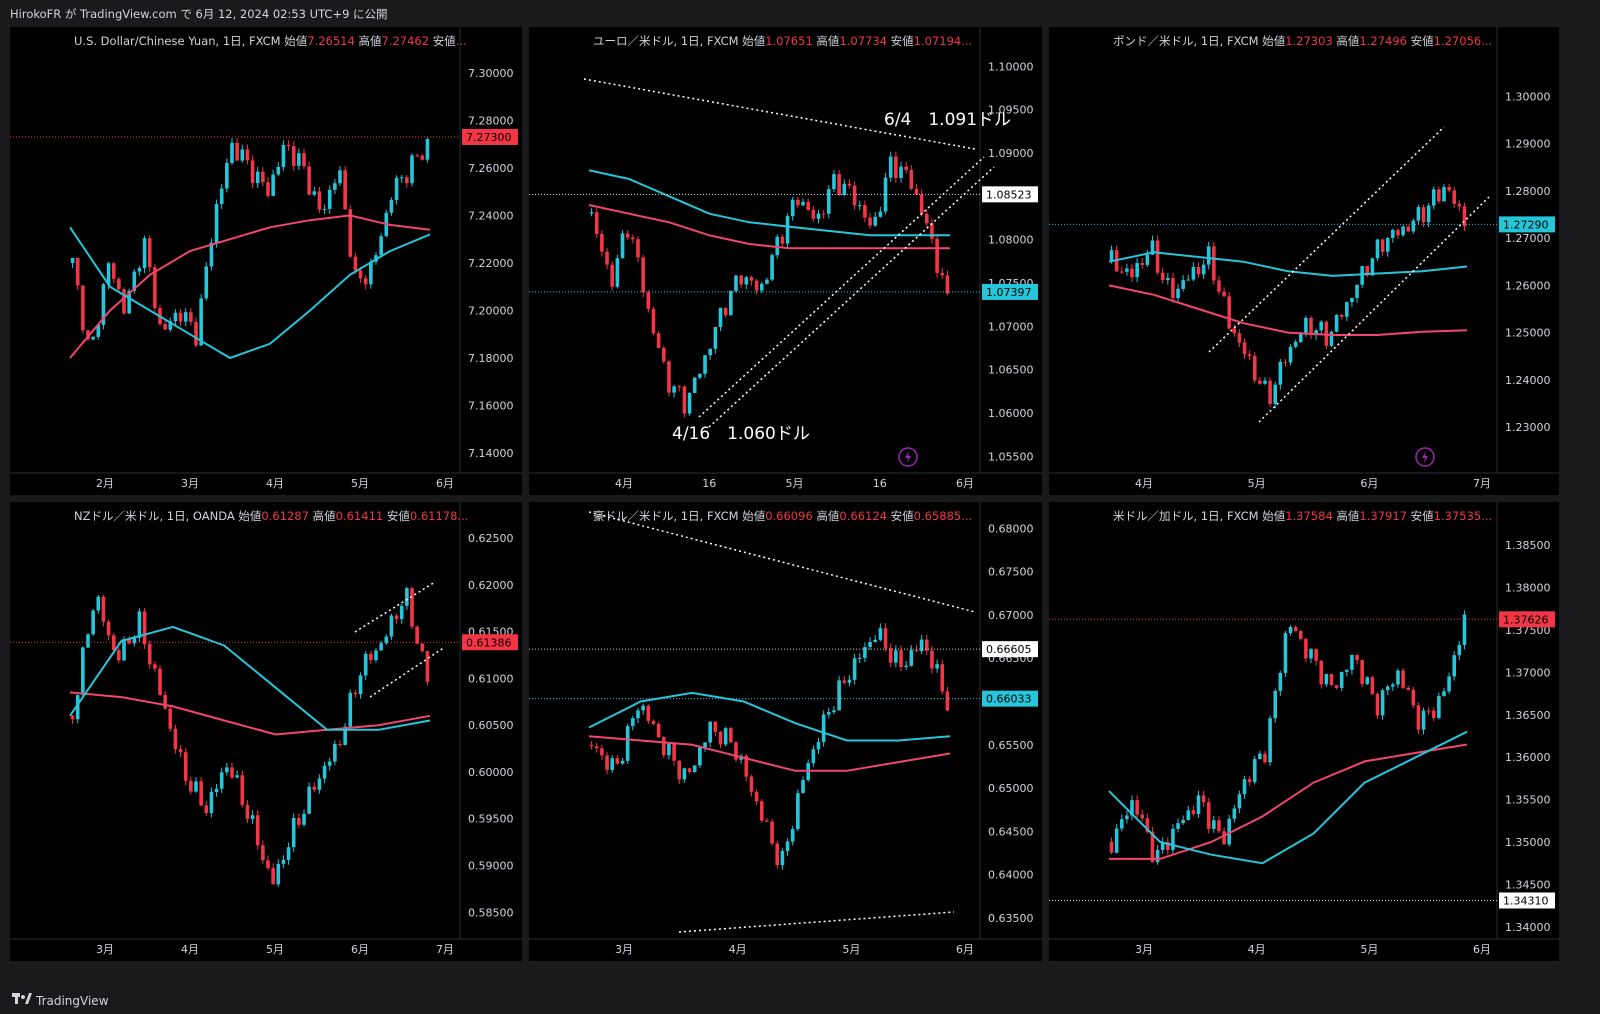 Image resolution: width=1600 pixels, height=1014 pixels. What do you see at coordinates (1528, 842) in the screenshot?
I see `y-tick-label: 1.35000` at bounding box center [1528, 842].